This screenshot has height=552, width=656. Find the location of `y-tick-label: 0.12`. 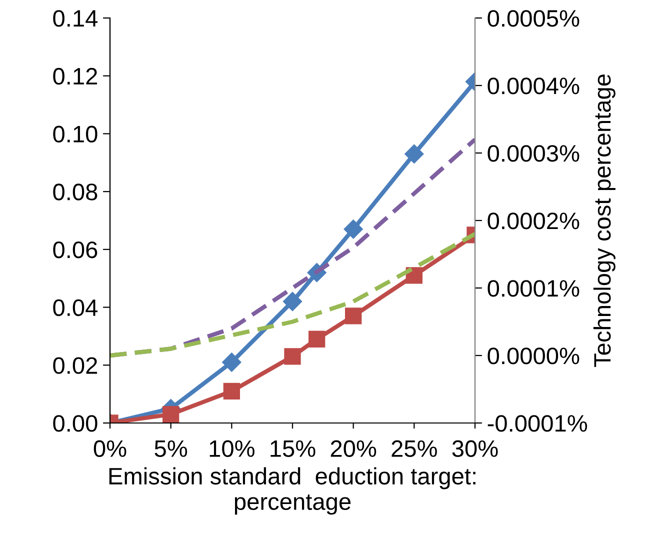

y-tick-label: 0.12 is located at coordinates (75, 76).